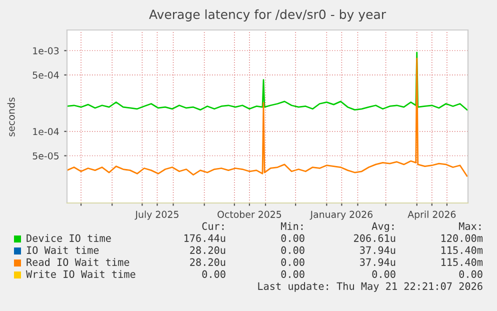 The image size is (497, 311). I want to click on x-tick-label: July 2025, so click(156, 215).